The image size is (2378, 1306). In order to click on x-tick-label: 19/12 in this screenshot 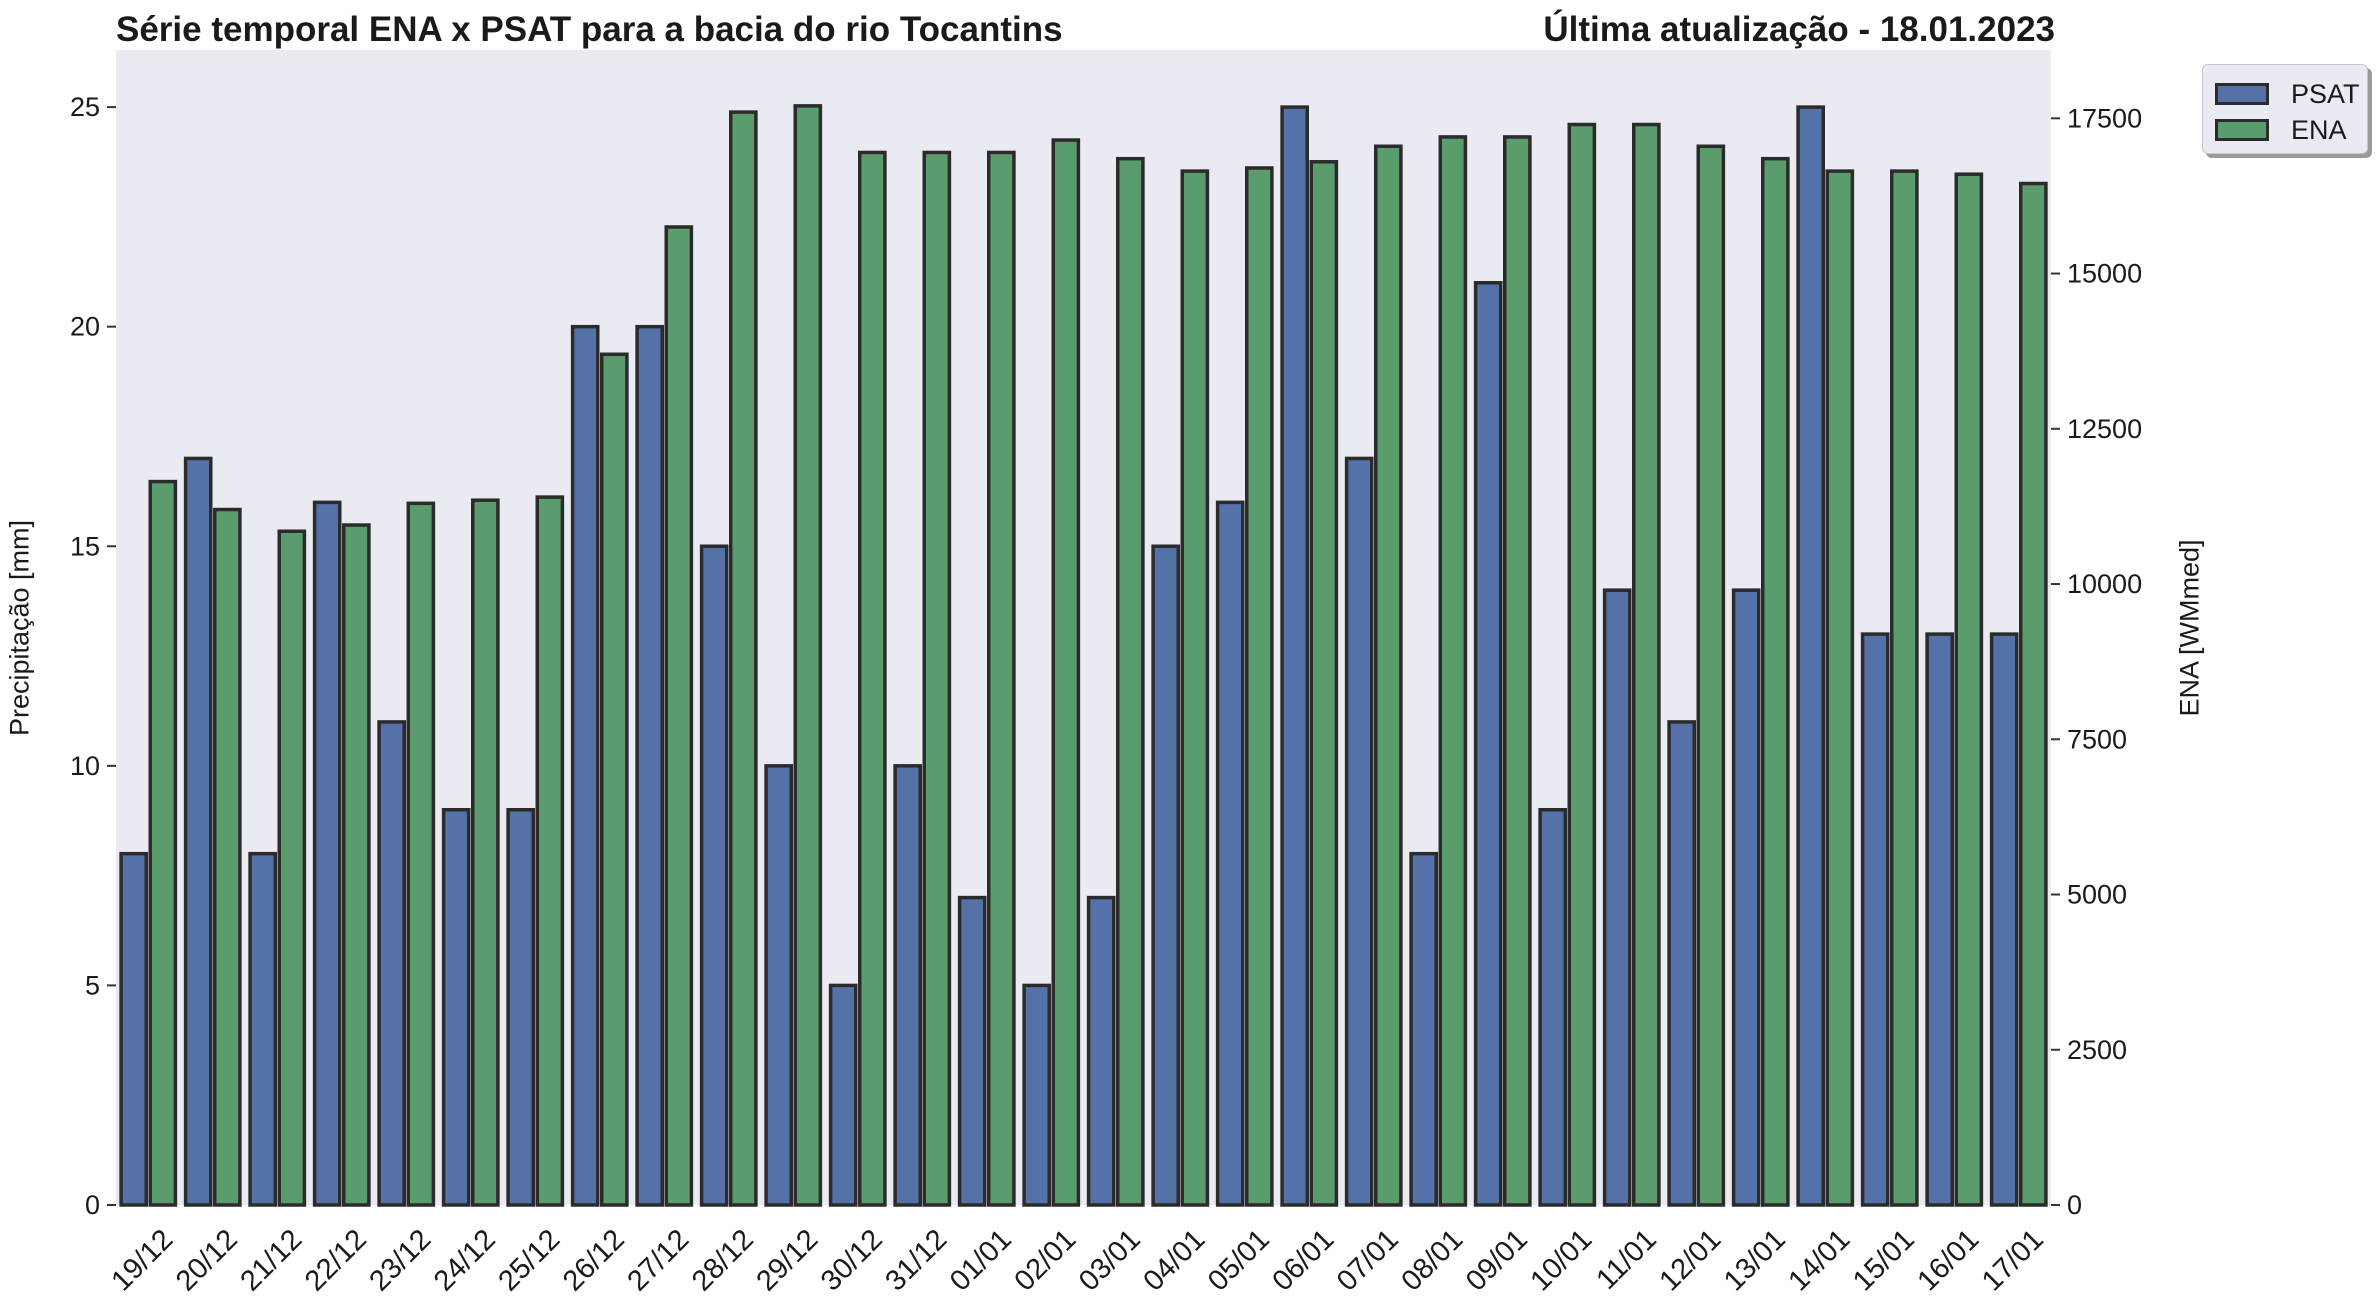, I will do `click(142, 1260)`.